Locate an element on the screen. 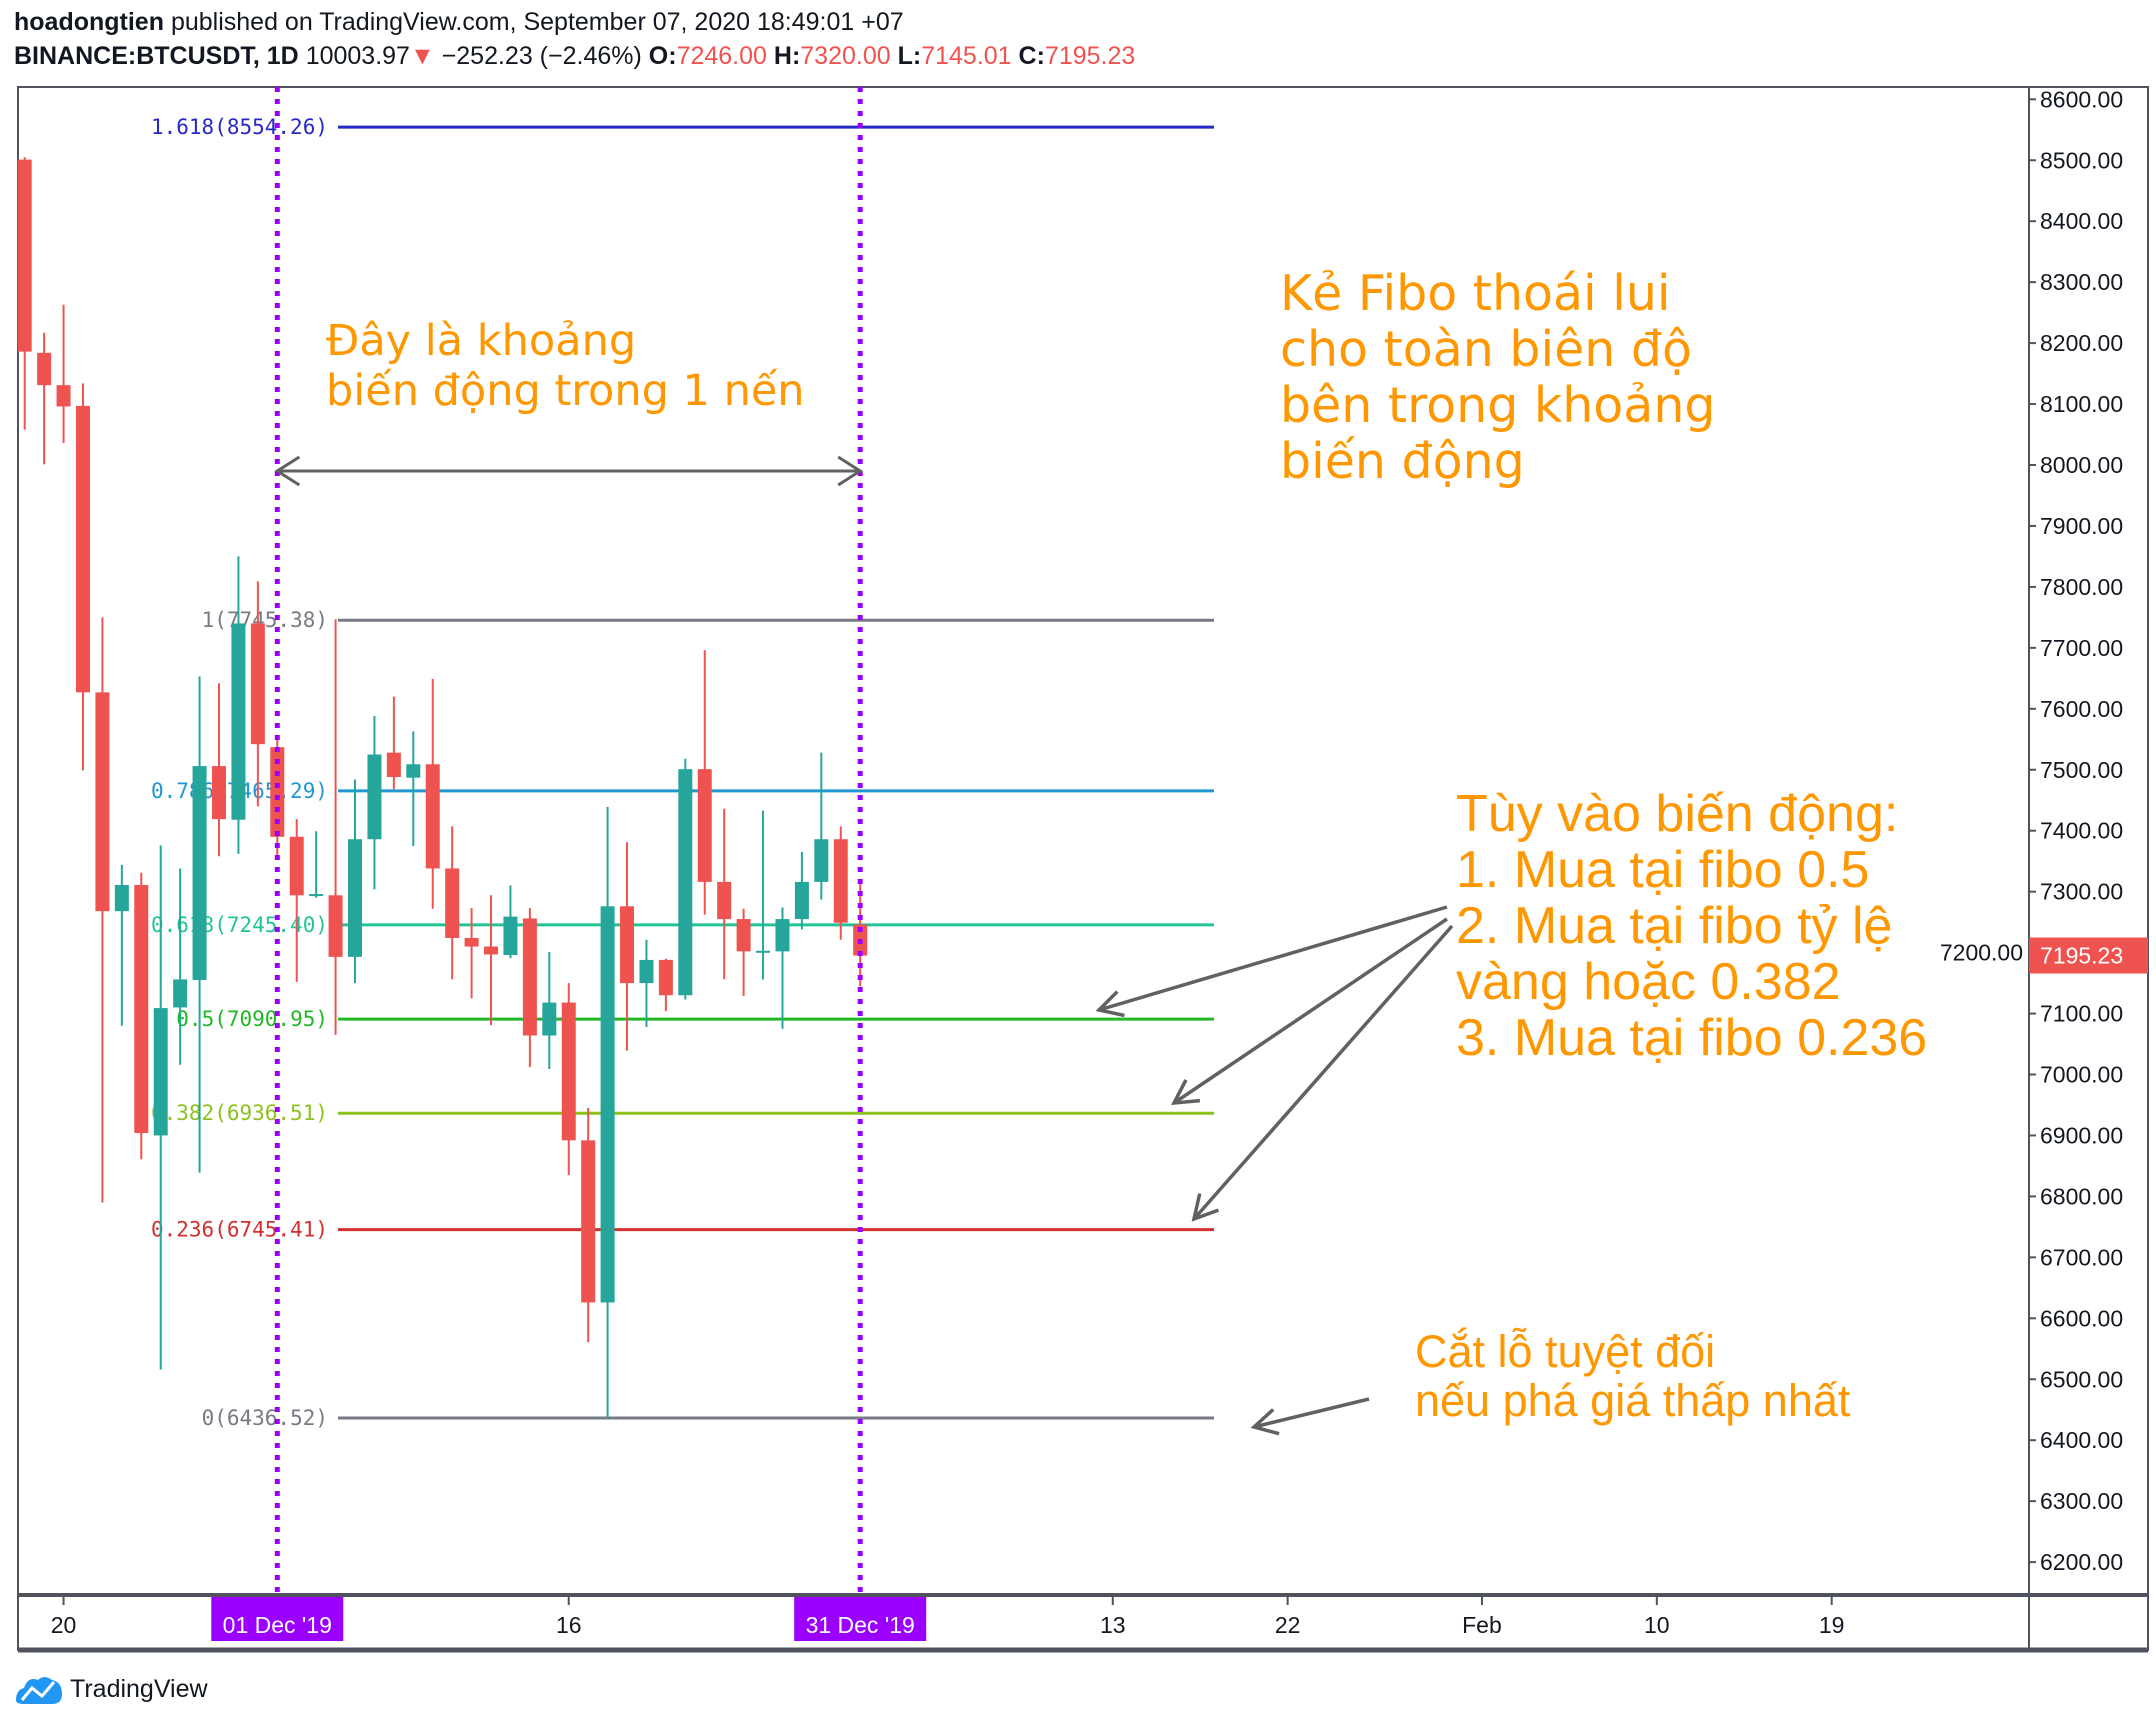  buy-note-line: Tùy vào biến động: is located at coordinates (1677, 814).